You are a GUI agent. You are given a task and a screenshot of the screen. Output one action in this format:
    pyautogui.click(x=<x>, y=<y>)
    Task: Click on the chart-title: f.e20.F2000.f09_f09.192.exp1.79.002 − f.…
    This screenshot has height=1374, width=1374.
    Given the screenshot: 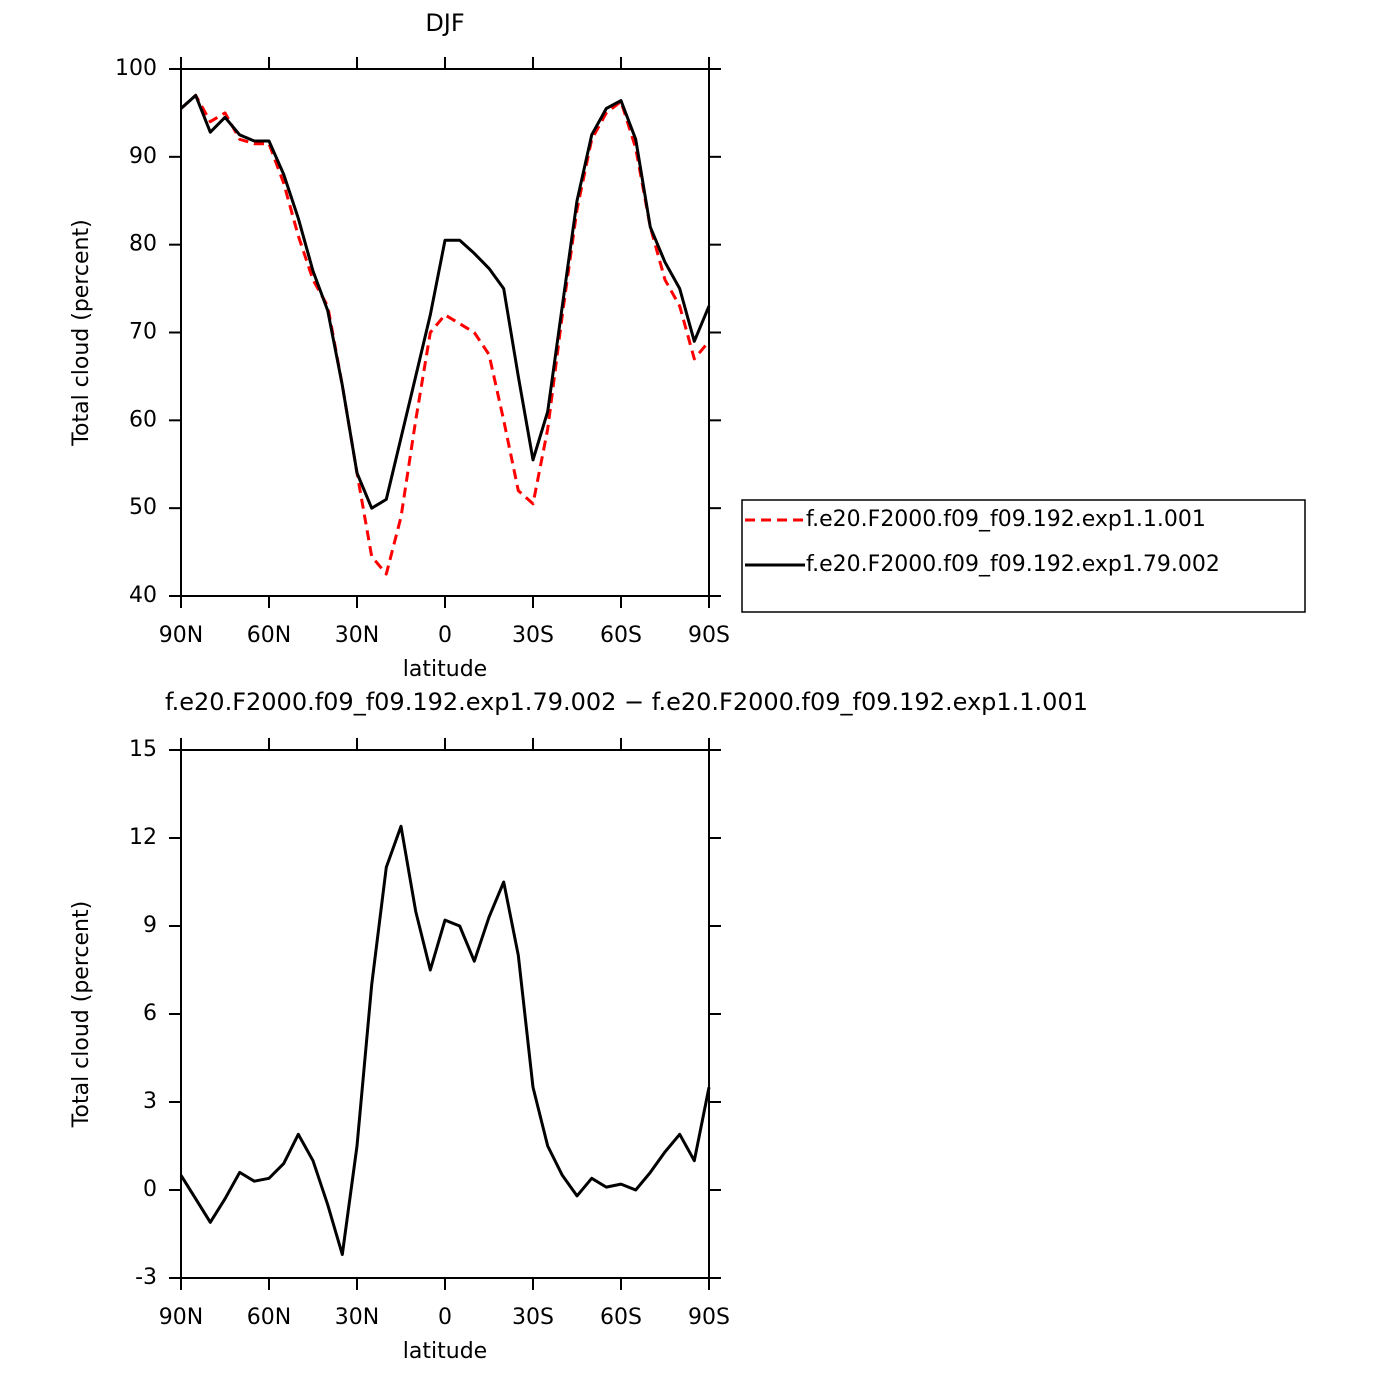 What is the action you would take?
    pyautogui.click(x=626, y=702)
    